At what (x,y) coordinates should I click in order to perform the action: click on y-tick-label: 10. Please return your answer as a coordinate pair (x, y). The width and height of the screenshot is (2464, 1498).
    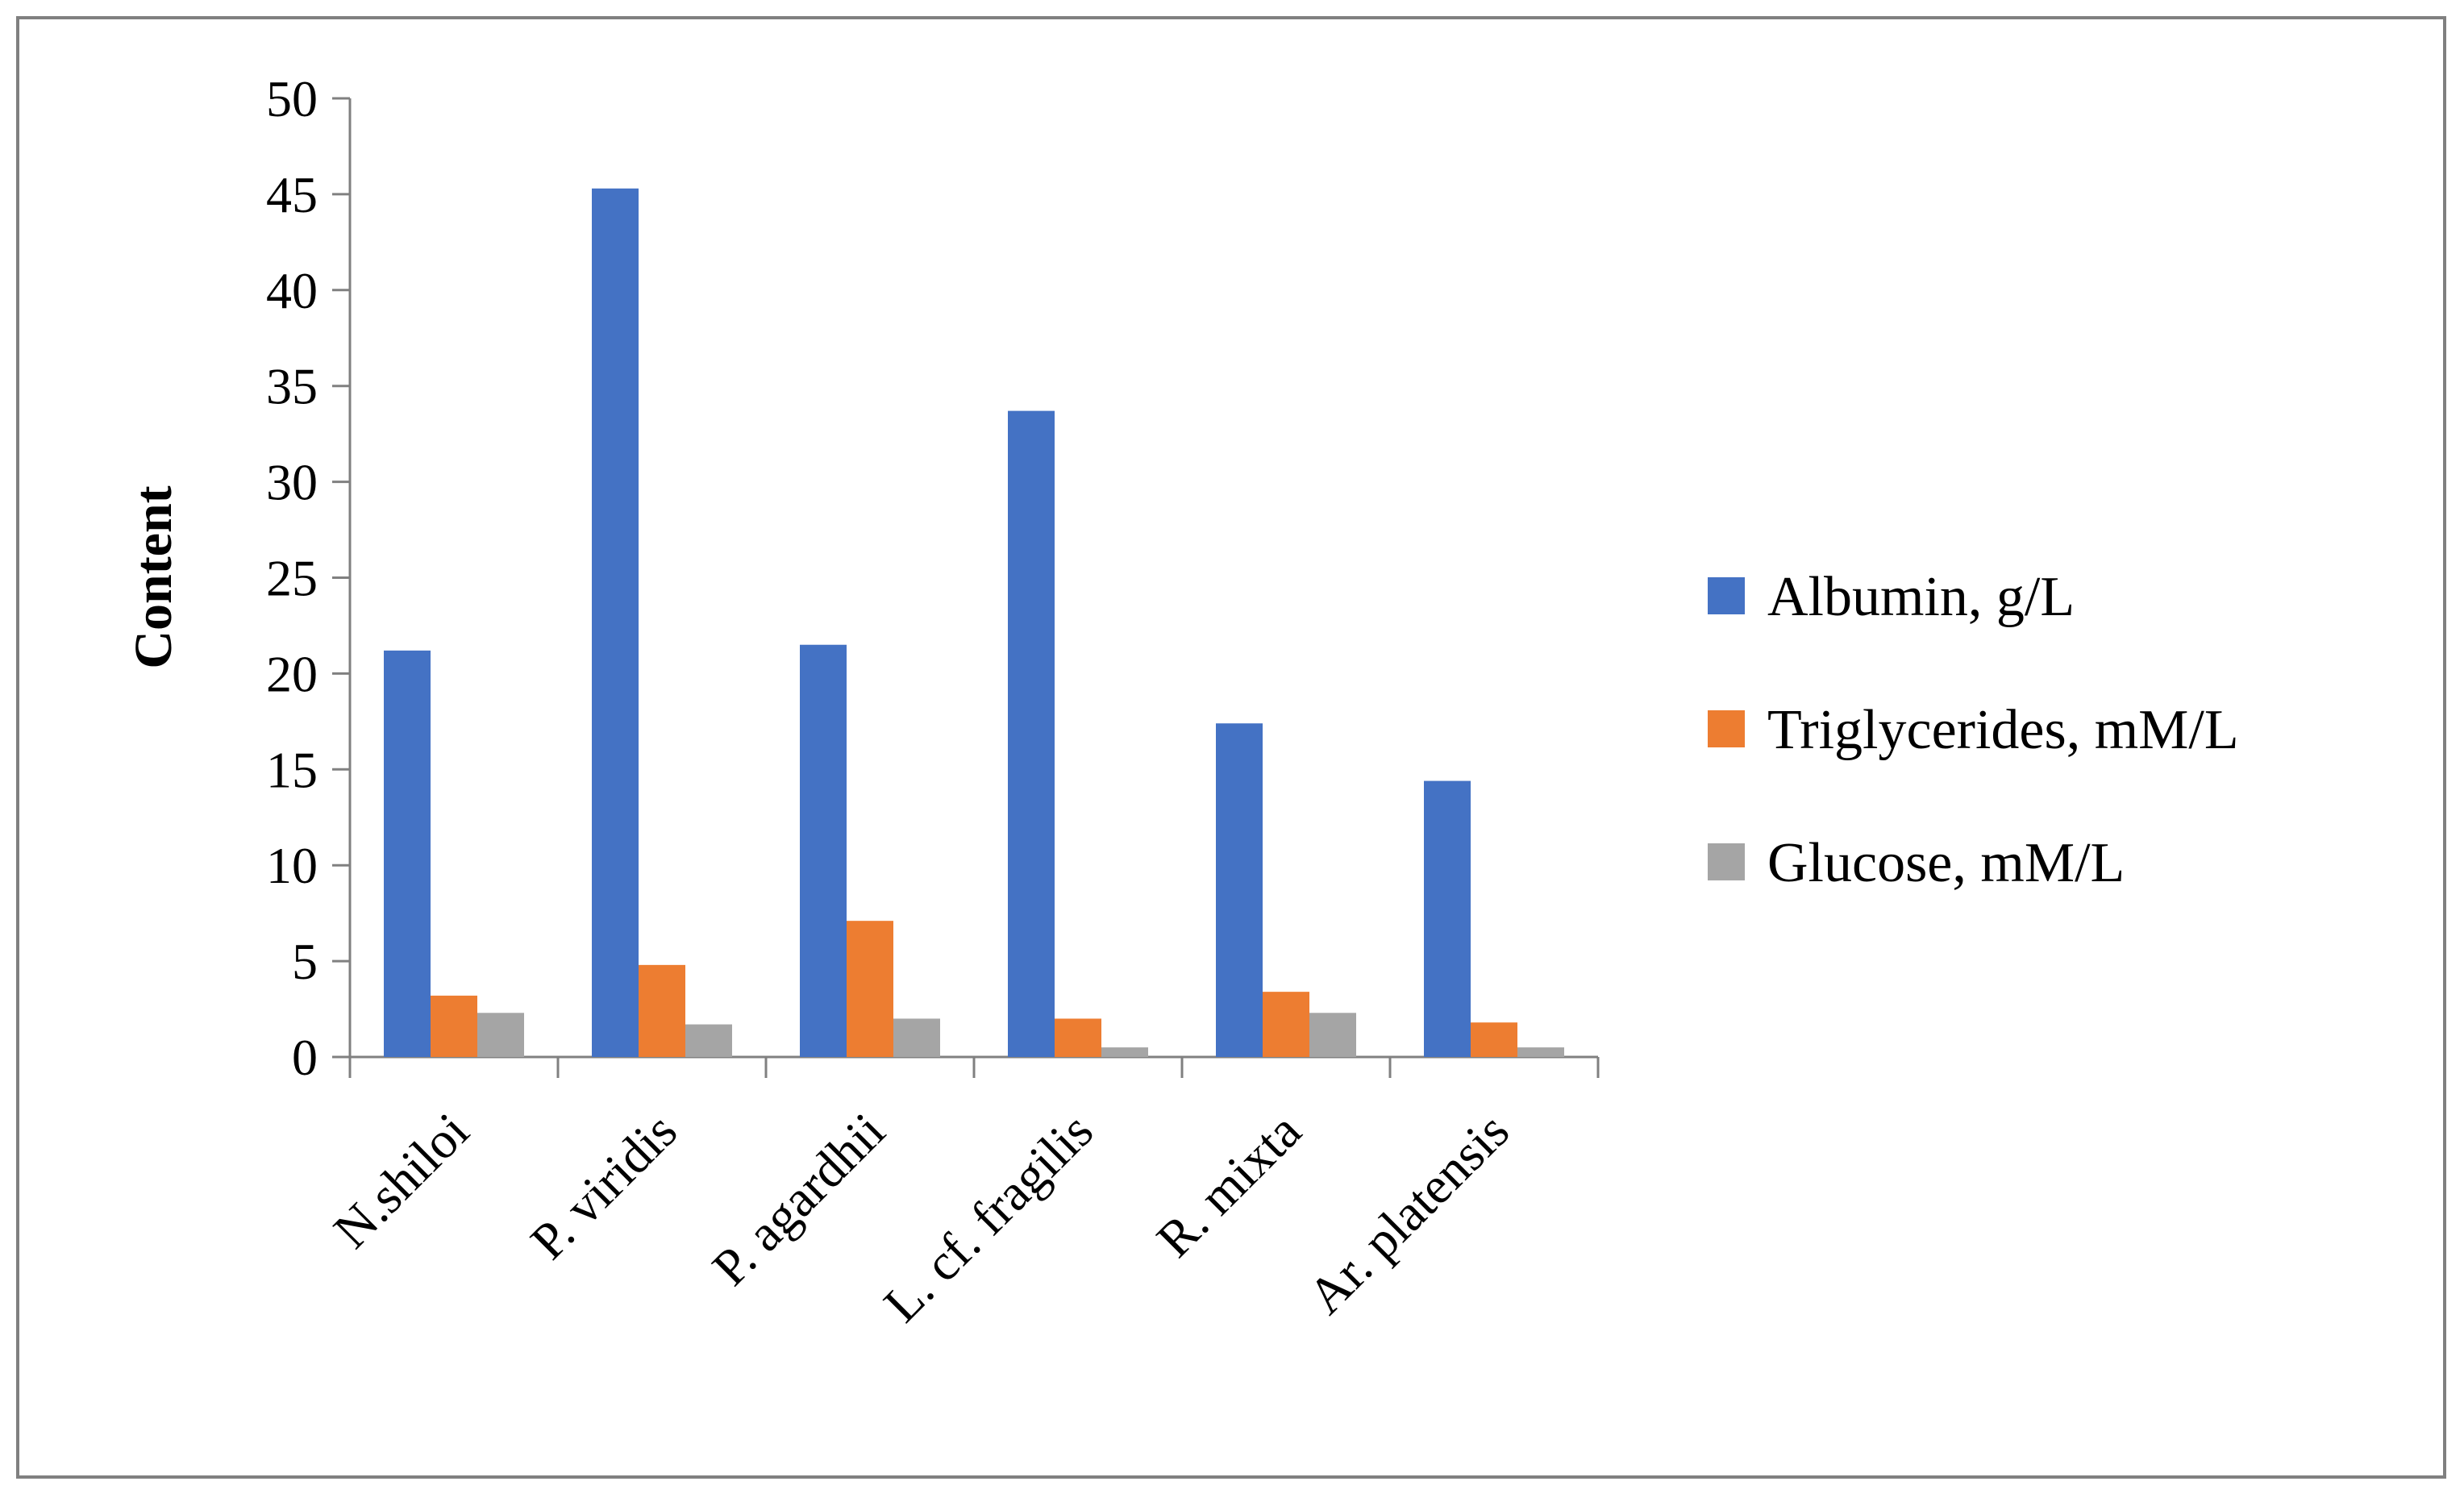
    Looking at the image, I should click on (292, 866).